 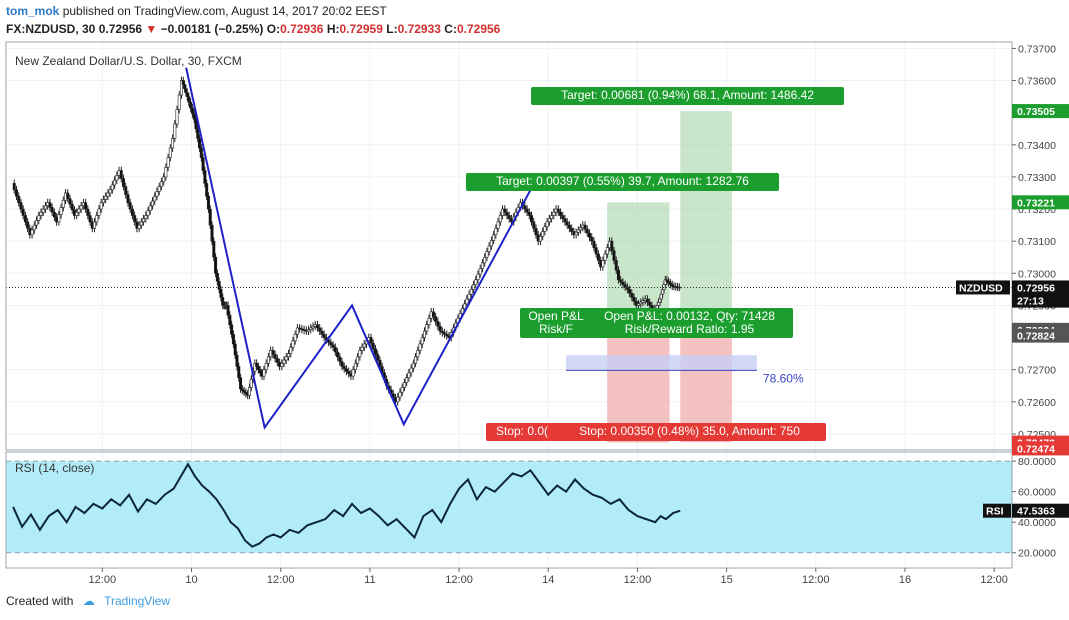 What do you see at coordinates (33, 11) in the screenshot?
I see `author-link: tom_mok` at bounding box center [33, 11].